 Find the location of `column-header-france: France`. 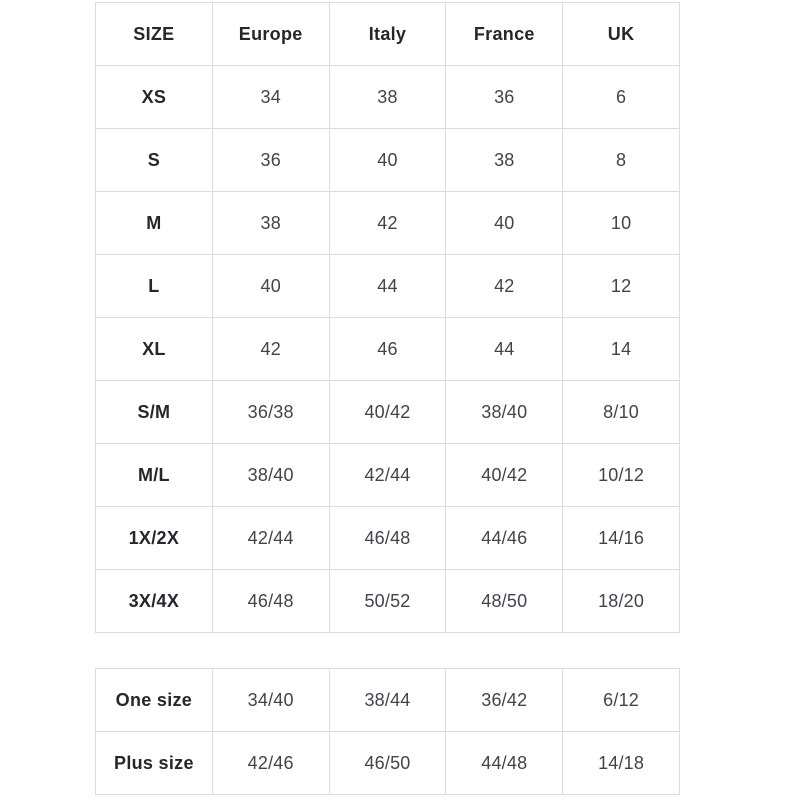

column-header-france: France is located at coordinates (504, 34).